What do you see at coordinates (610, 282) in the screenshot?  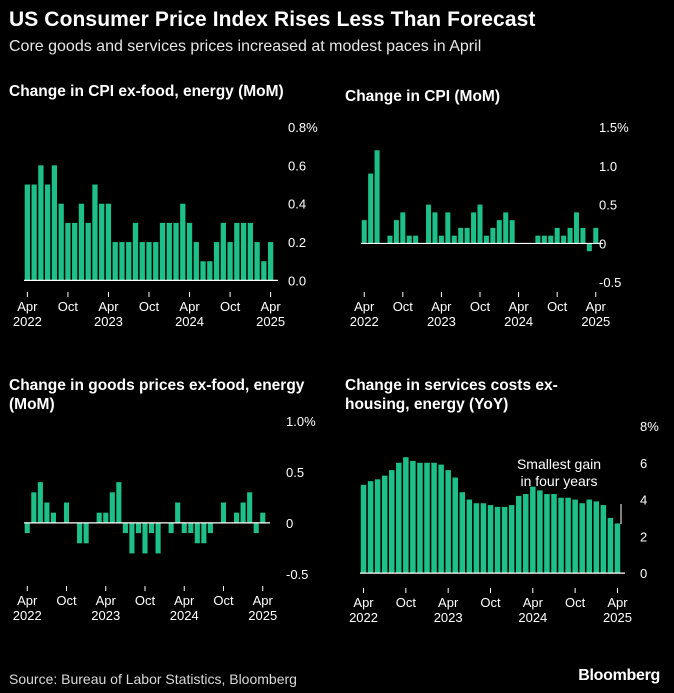 I see `y-tick-label: -0.5` at bounding box center [610, 282].